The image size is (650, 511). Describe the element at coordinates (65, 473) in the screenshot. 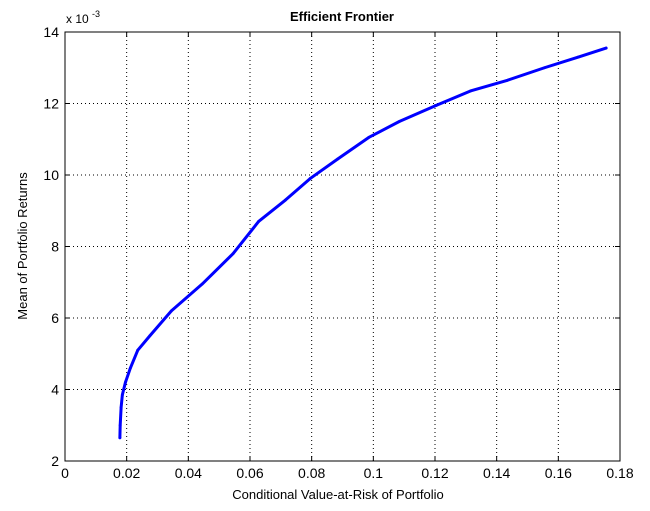

I see `x-tick-label: 0` at that location.